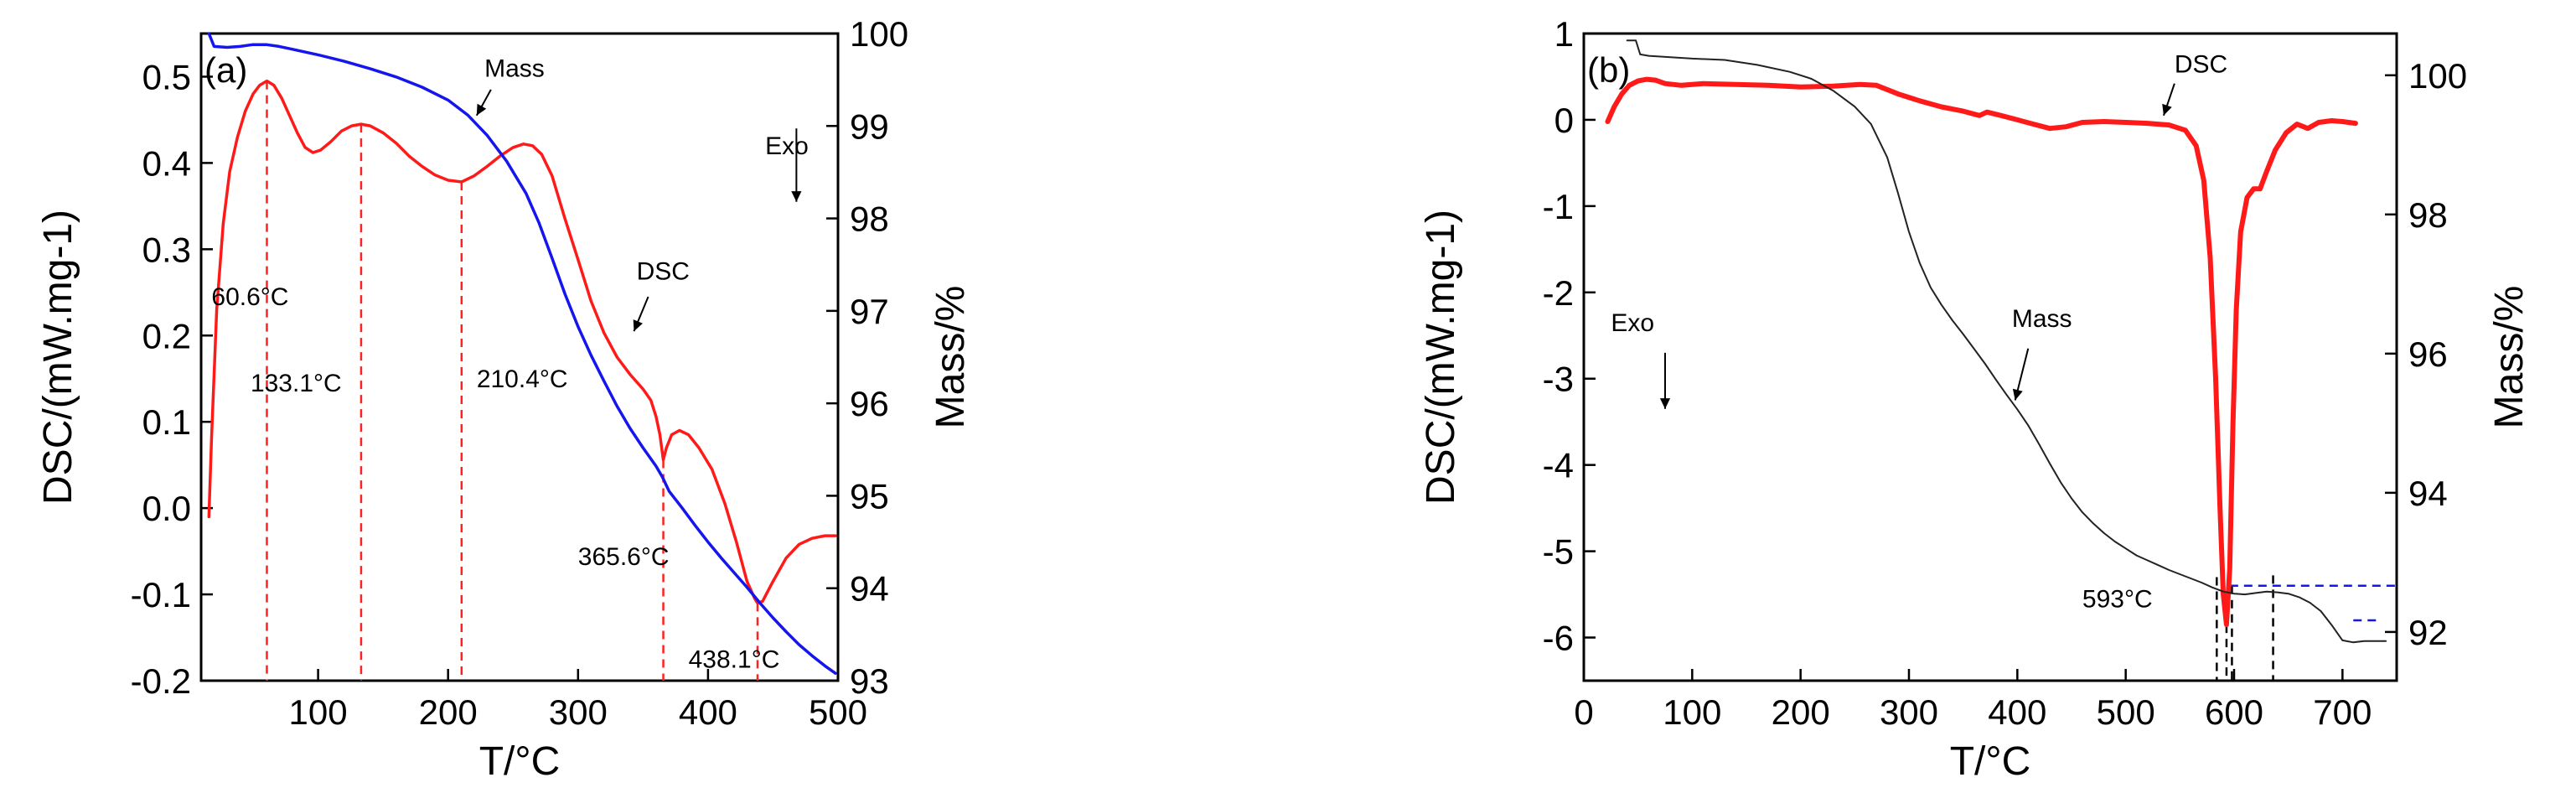 This screenshot has width=2576, height=793. What do you see at coordinates (1558, 638) in the screenshot?
I see `y-left-tick-label: -6` at bounding box center [1558, 638].